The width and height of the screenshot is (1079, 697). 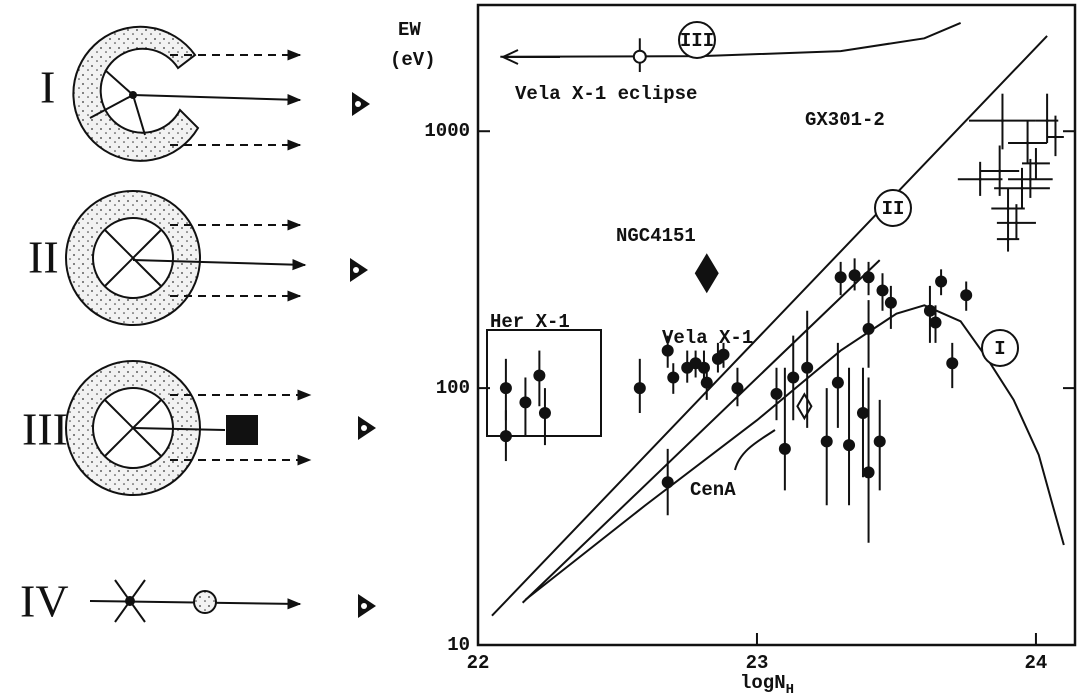 I want to click on series-label: Vela X-1, so click(x=707, y=338).